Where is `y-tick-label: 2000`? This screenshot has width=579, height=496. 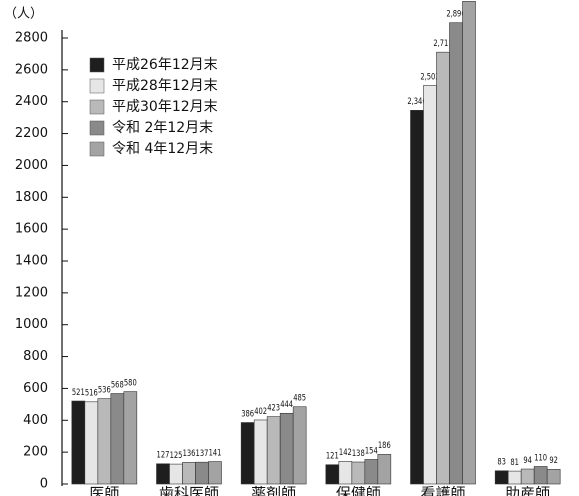
y-tick-label: 2000 is located at coordinates (31, 165).